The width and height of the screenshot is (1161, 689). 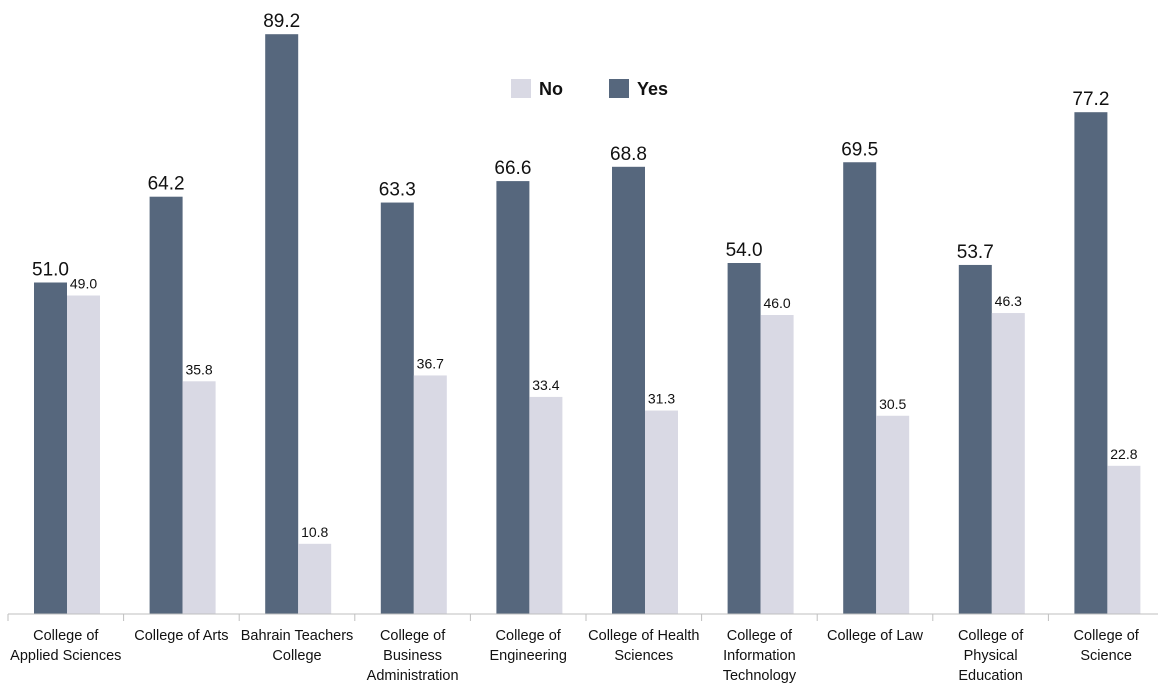 I want to click on category-label: College of Engineering, so click(x=527, y=646).